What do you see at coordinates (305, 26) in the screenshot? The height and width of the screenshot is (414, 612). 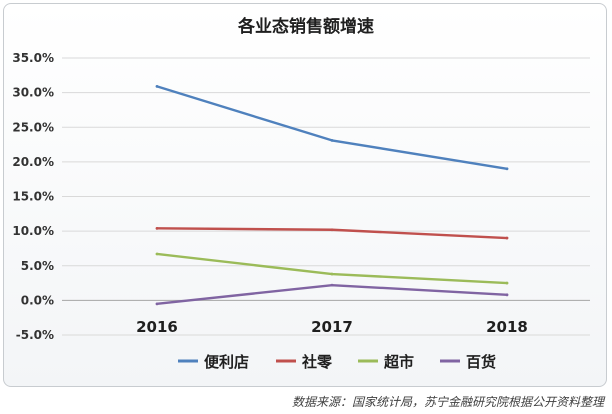 I see `chart-title: 各业态销售额增速` at bounding box center [305, 26].